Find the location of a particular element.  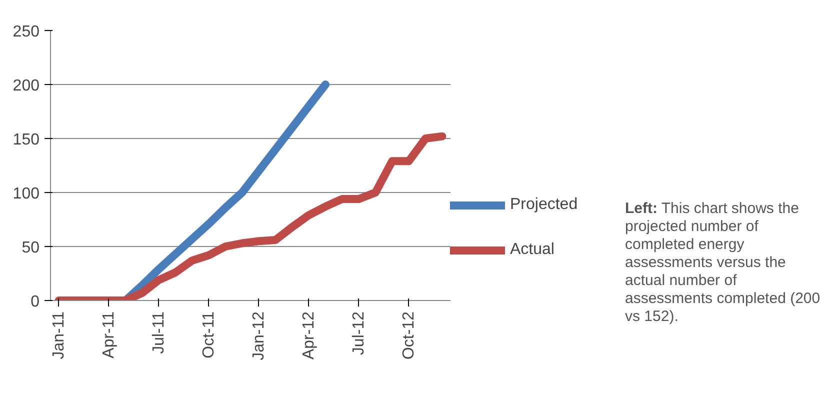

x-tick-label: Jan-11 is located at coordinates (59, 335).